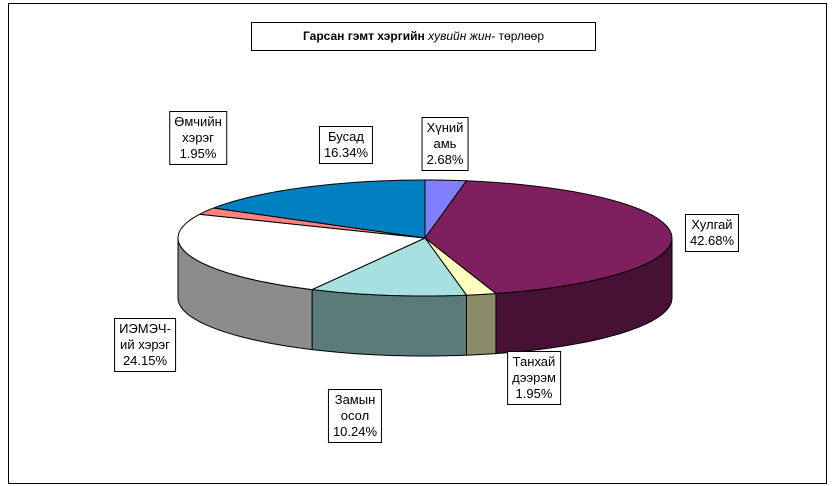  What do you see at coordinates (145, 360) in the screenshot?
I see `label-value: 24.15%` at bounding box center [145, 360].